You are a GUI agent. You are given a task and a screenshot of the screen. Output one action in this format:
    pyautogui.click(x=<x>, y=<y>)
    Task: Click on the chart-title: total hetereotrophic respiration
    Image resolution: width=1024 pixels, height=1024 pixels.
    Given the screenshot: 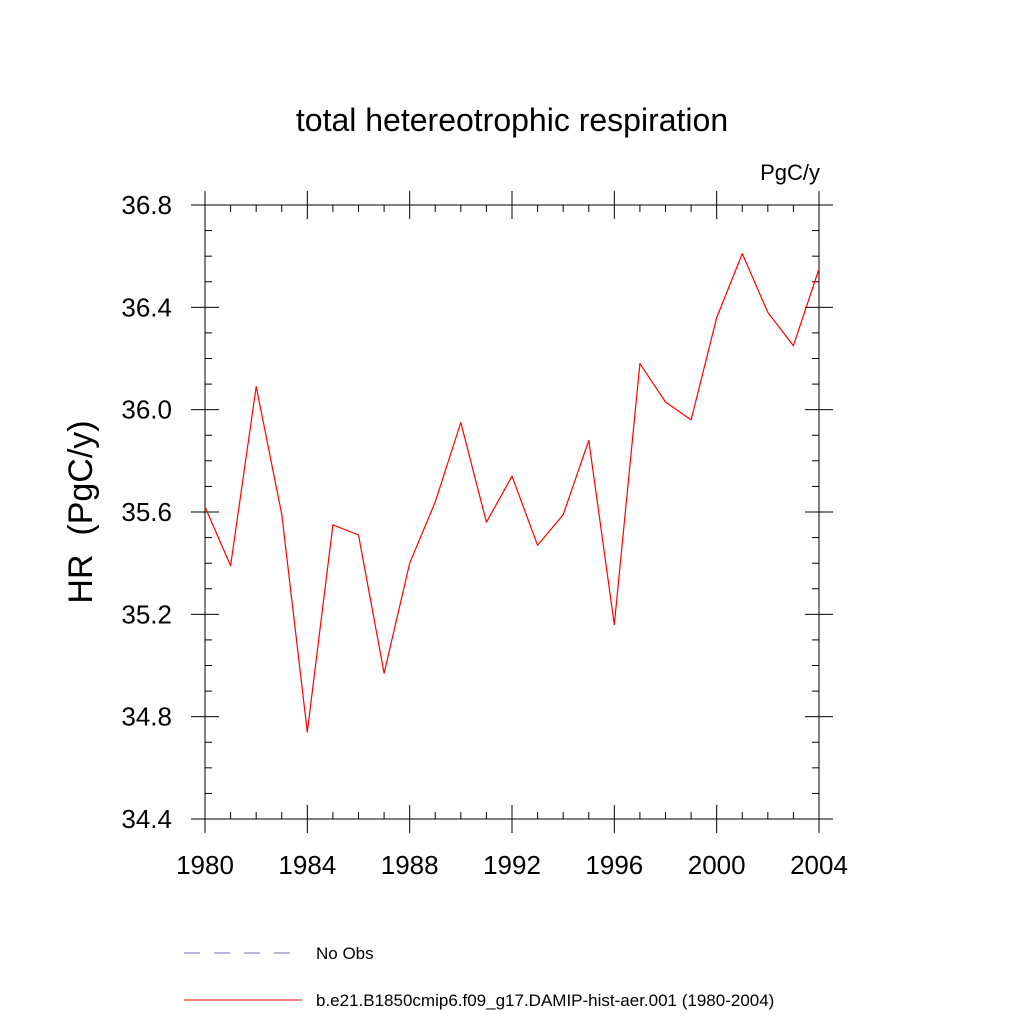 What is the action you would take?
    pyautogui.click(x=512, y=120)
    